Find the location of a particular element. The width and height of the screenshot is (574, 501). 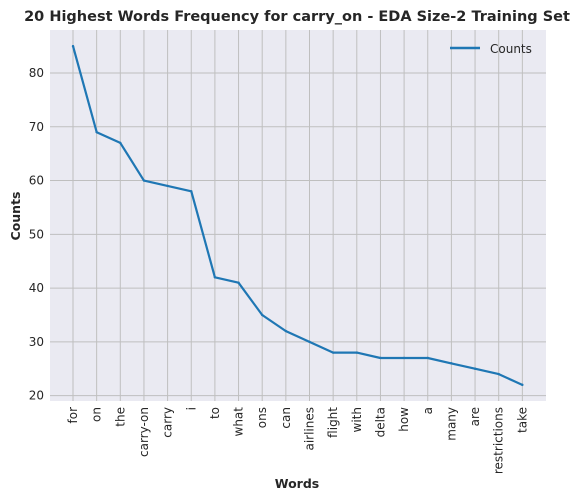

legend-label: Counts is located at coordinates (511, 49).